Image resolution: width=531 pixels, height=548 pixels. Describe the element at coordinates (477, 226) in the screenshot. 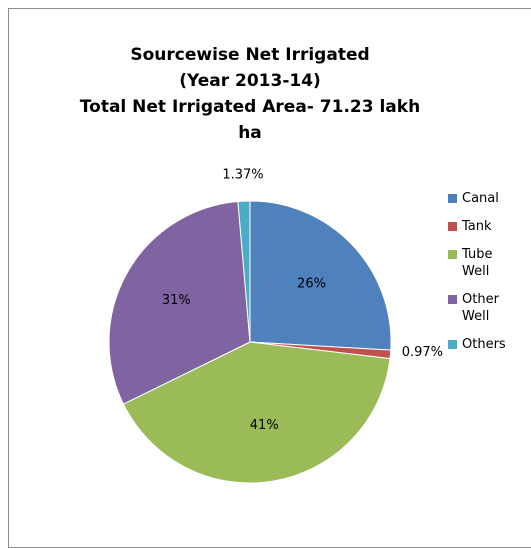

I see `legend-label: Tank` at that location.